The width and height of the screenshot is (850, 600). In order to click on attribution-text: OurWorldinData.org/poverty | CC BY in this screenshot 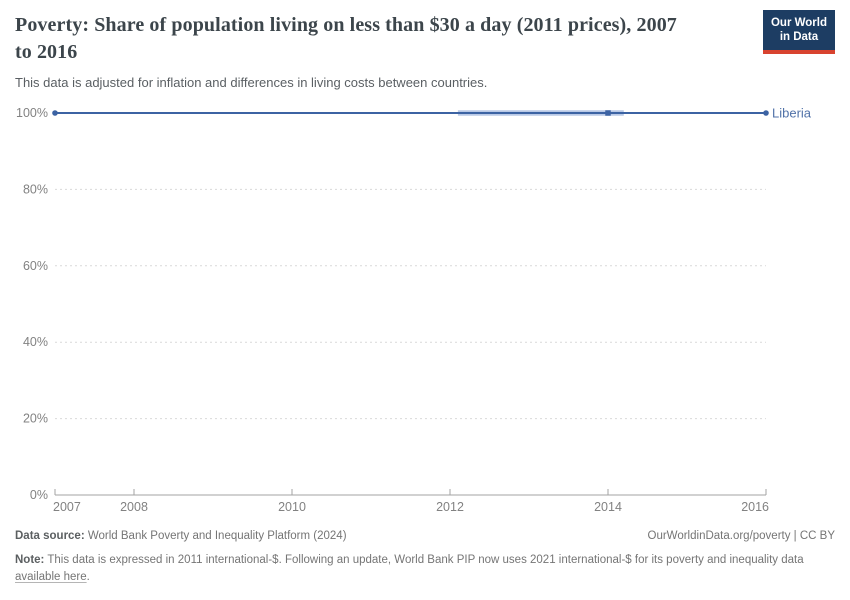, I will do `click(741, 536)`.